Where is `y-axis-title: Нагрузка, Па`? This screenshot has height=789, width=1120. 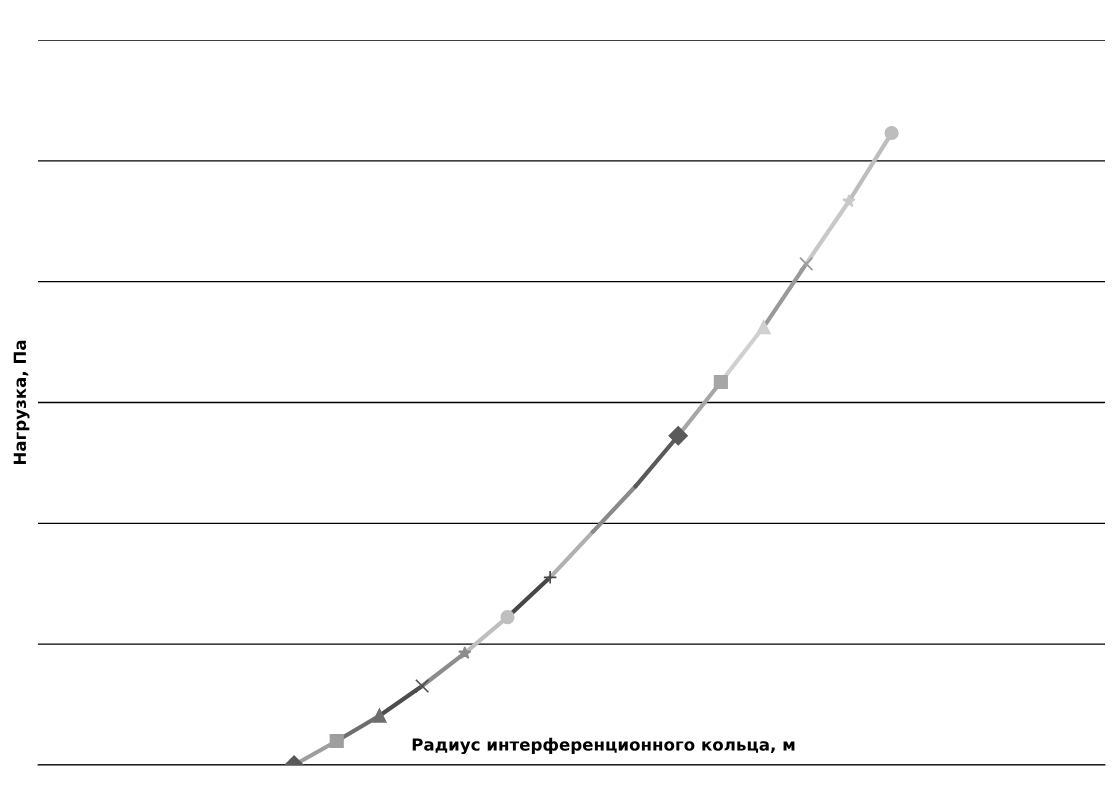
y-axis-title: Нагрузка, Па is located at coordinates (21, 402).